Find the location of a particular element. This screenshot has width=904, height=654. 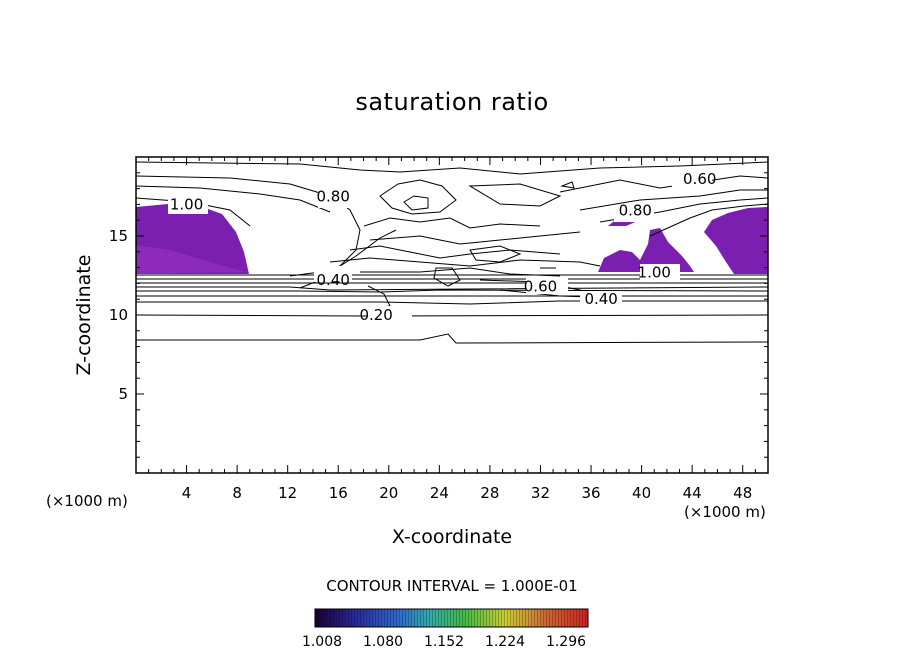

x-tick-label: 36 is located at coordinates (590, 493).